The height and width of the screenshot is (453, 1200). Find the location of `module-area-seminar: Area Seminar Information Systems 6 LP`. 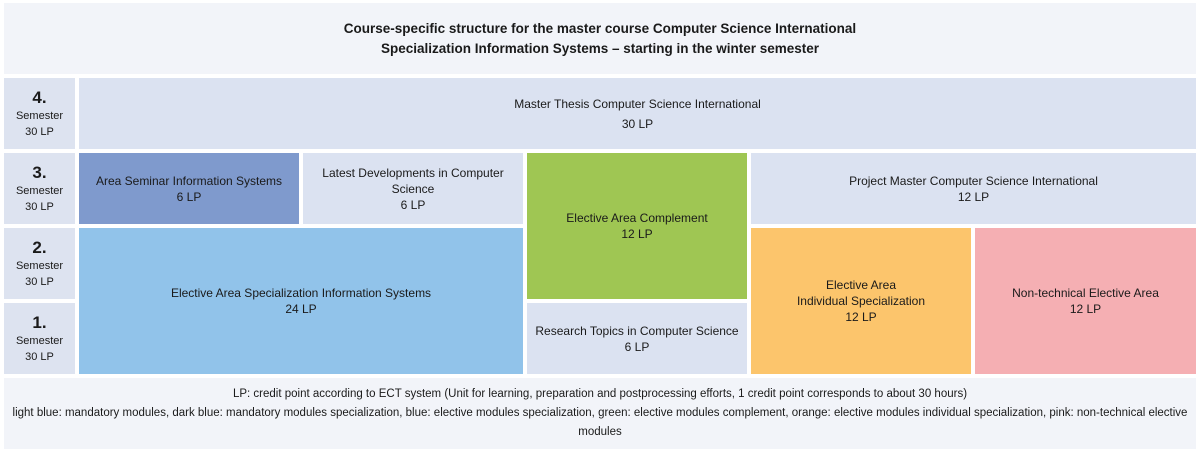

module-area-seminar: Area Seminar Information Systems 6 LP is located at coordinates (189, 188).